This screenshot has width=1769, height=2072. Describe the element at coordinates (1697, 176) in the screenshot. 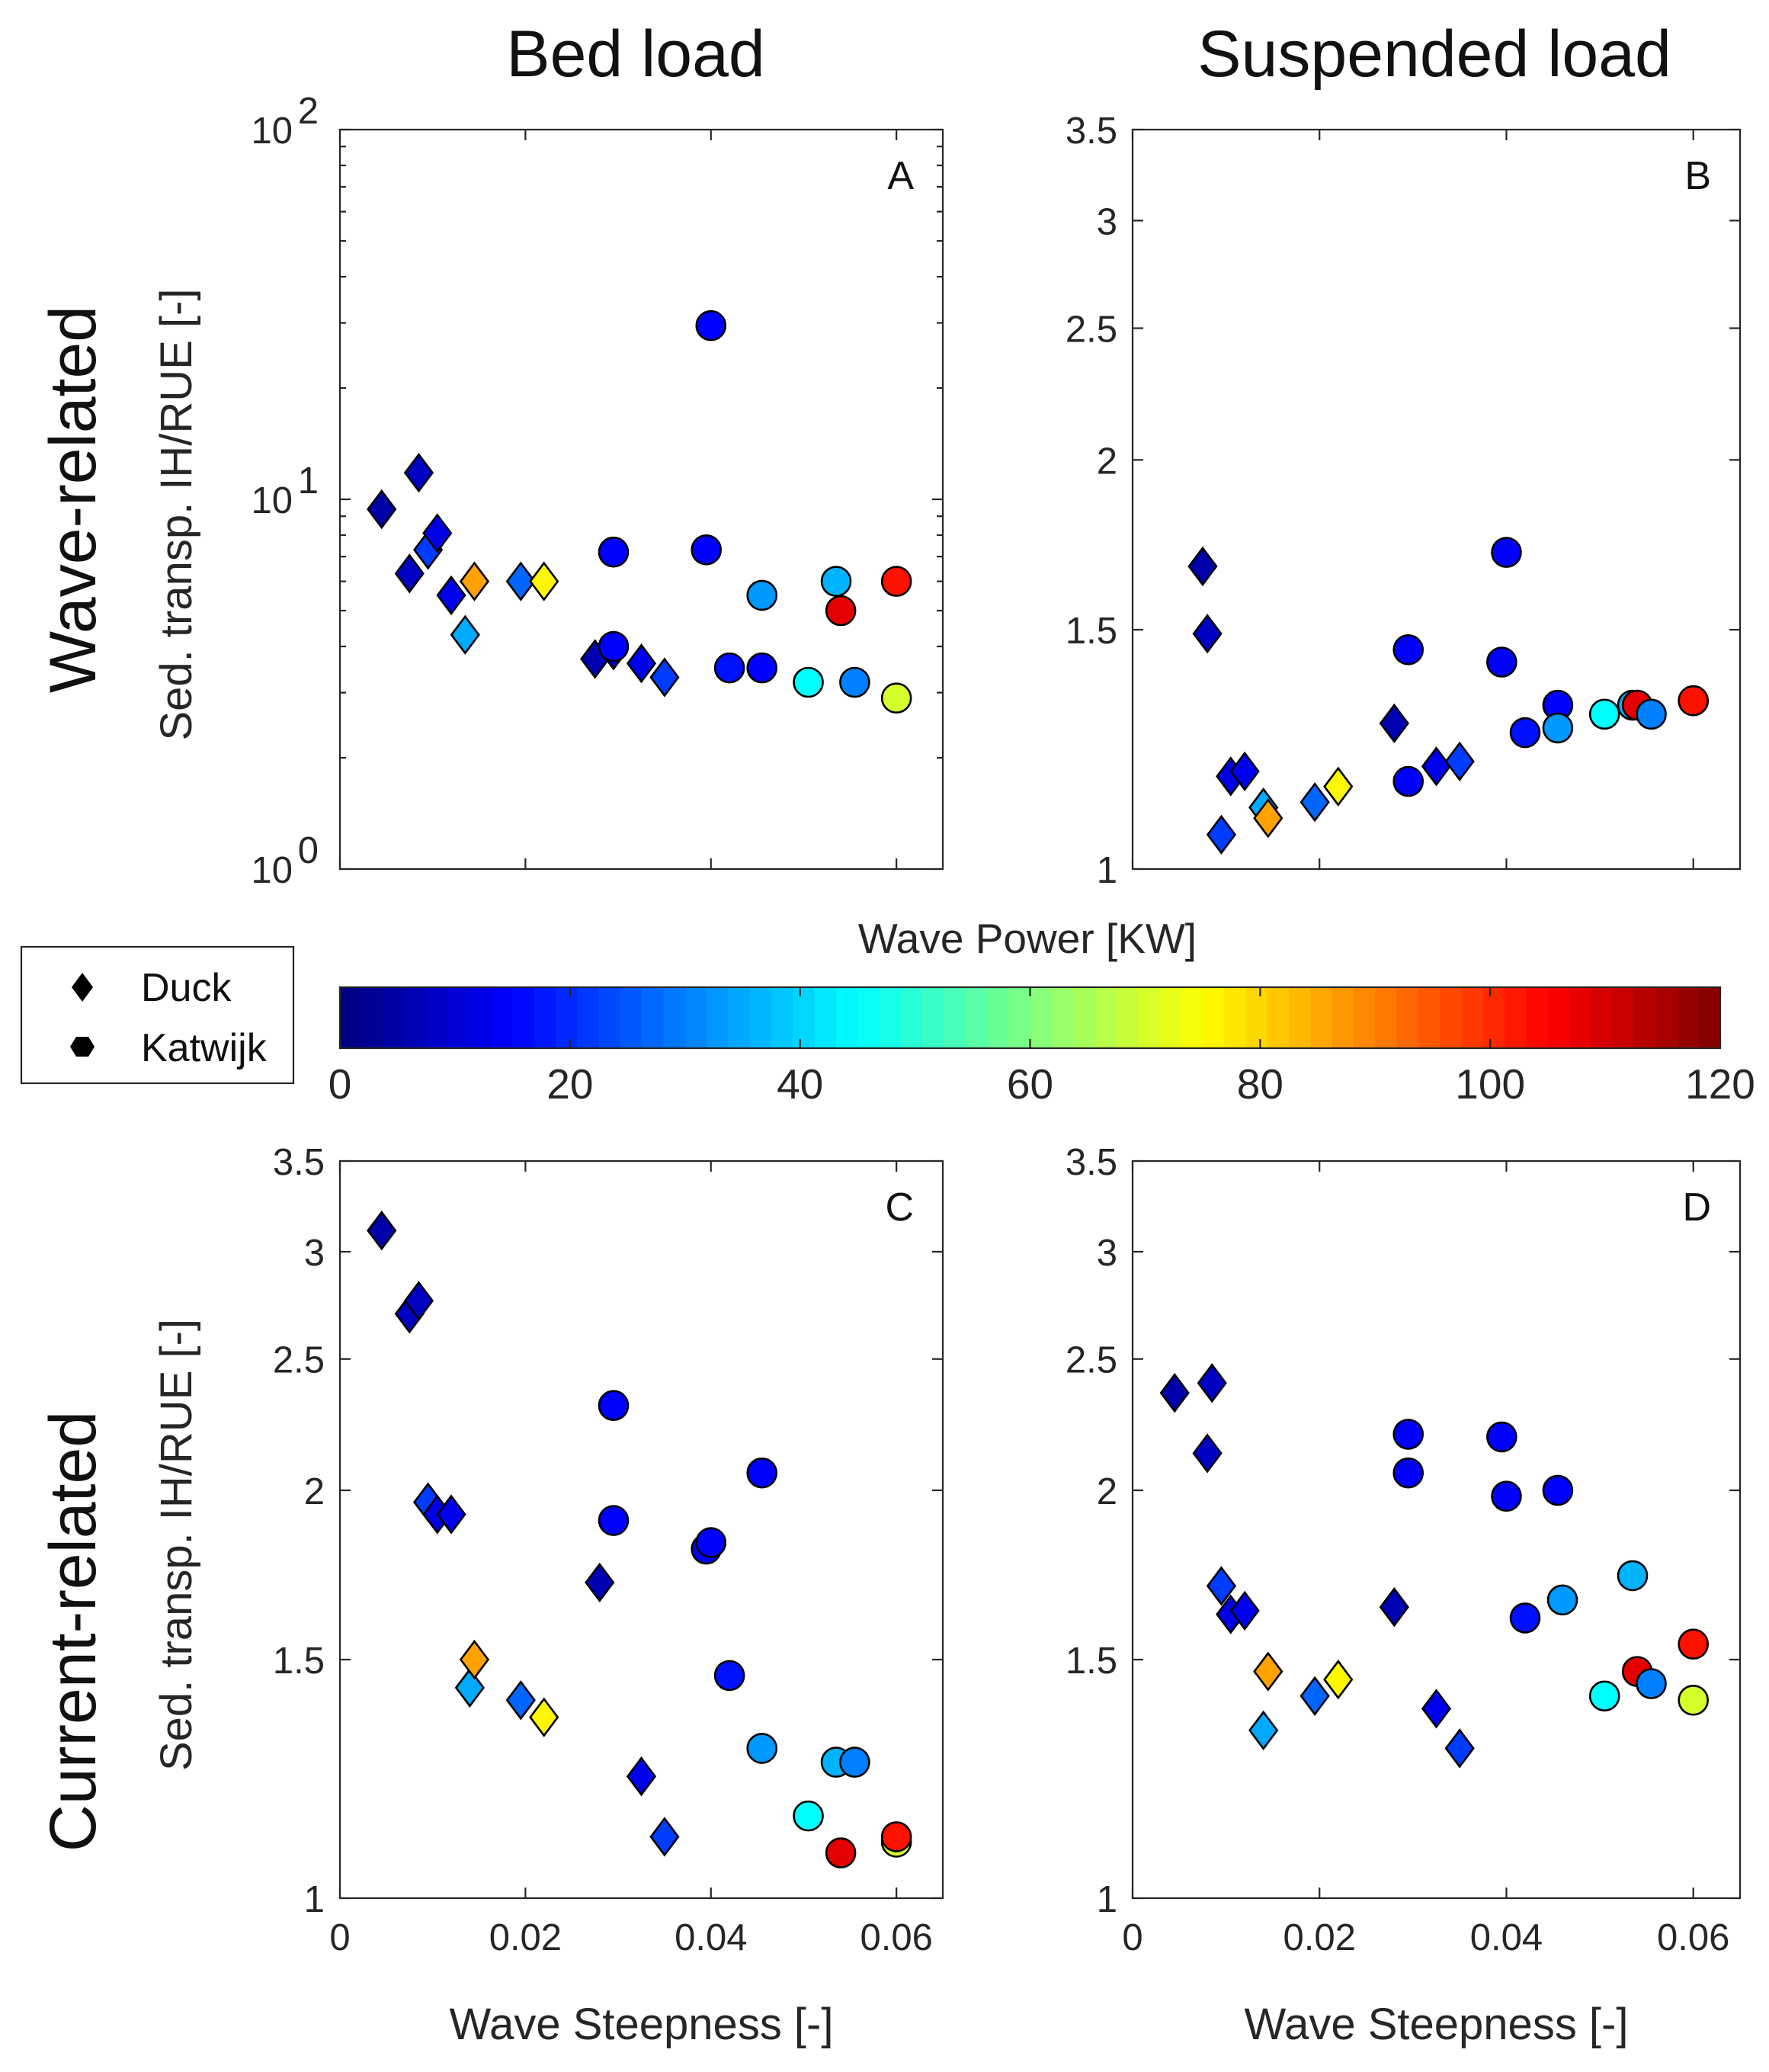

I see `panel-letter: B` at that location.